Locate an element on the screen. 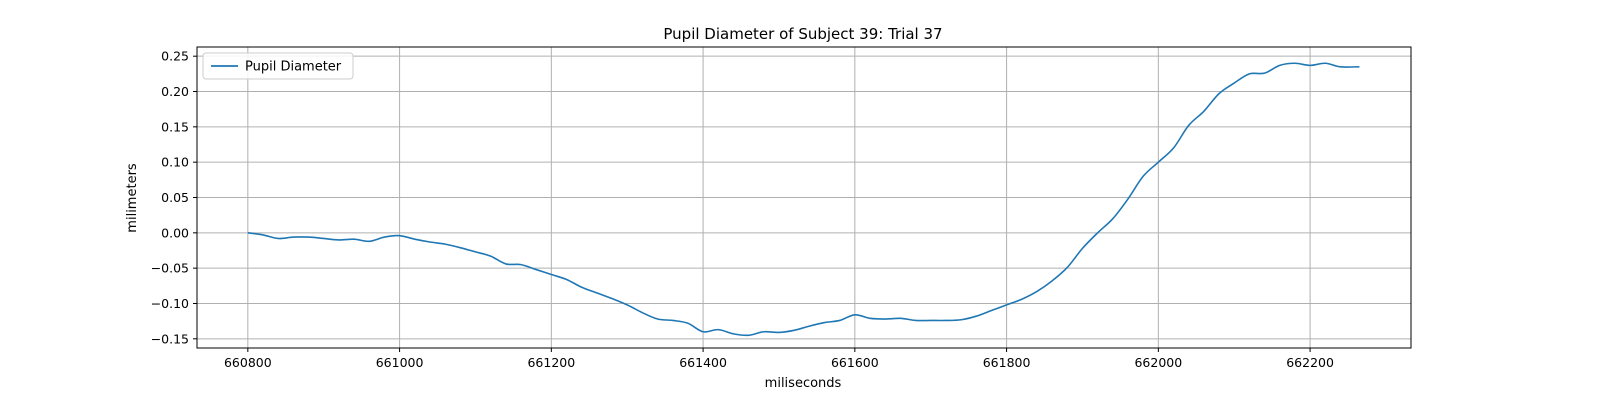  y-axis-ticks: −0.15 −0.10 −0.05 0.00 0.05 0.10 0.15 0.20 0.25 is located at coordinates (174, 197).